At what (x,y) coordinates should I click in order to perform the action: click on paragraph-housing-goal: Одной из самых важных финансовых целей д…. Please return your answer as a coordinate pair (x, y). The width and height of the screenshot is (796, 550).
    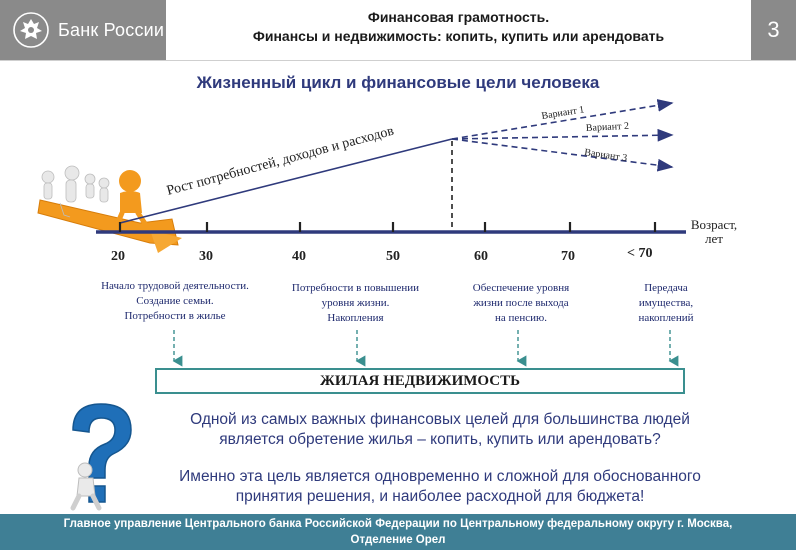
    Looking at the image, I should click on (440, 430).